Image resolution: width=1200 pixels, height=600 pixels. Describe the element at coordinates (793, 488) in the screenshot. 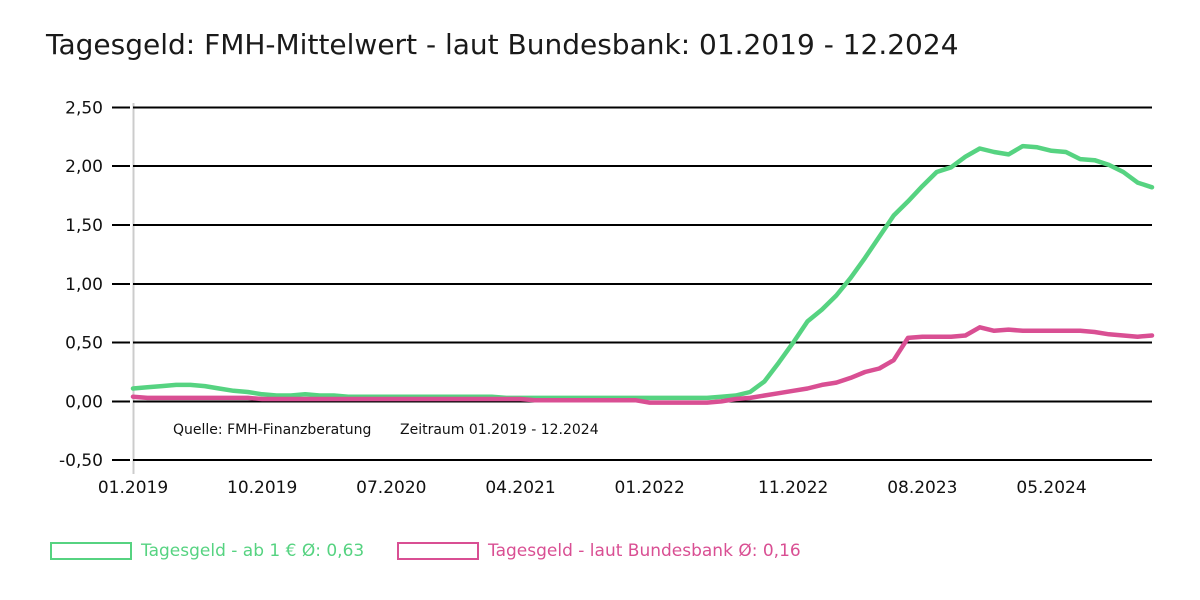

I see `x-tick-label: 11.2022` at that location.